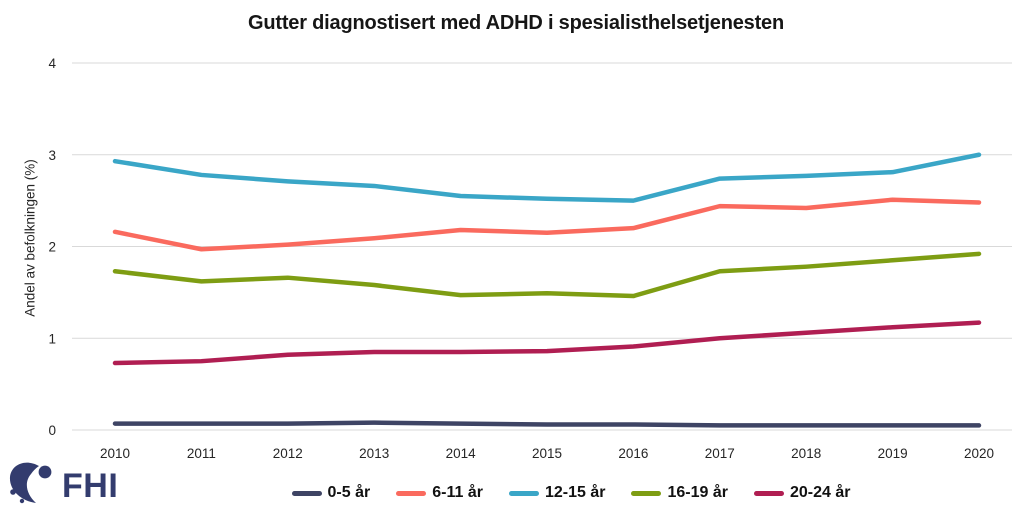 Image resolution: width=1032 pixels, height=519 pixels. I want to click on legend-item-20-24: 20-24 år, so click(802, 493).